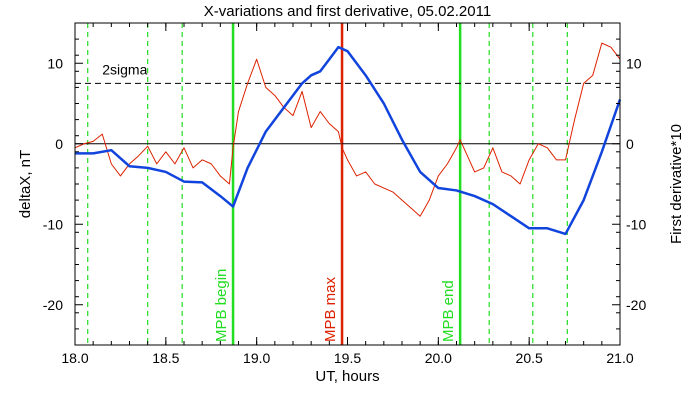 The height and width of the screenshot is (400, 700). What do you see at coordinates (636, 305) in the screenshot?
I see `y-tick-label-right: -20` at bounding box center [636, 305].